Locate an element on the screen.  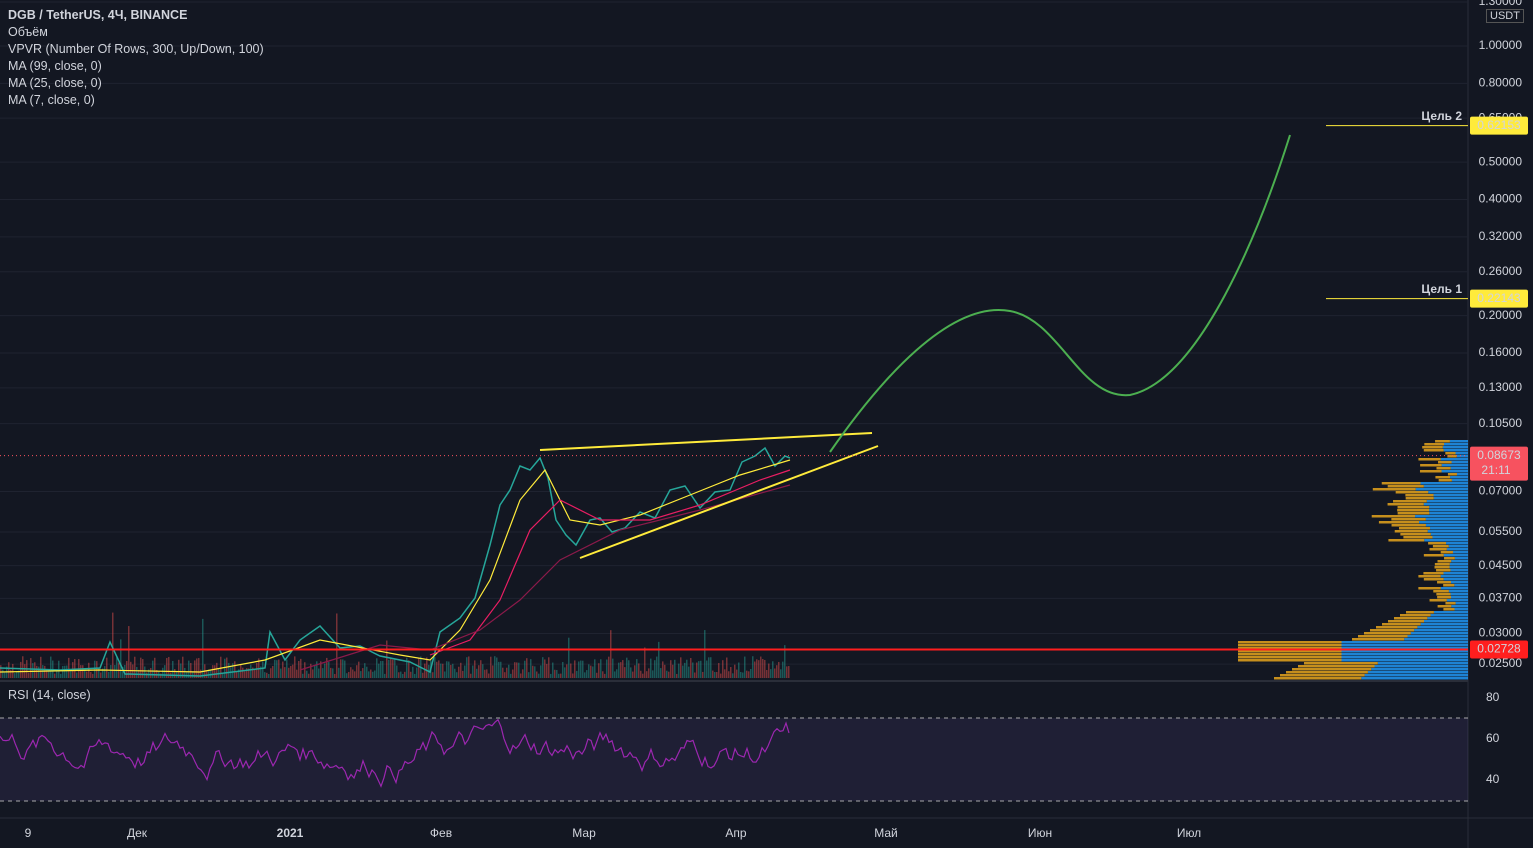
price-label: 0.80000 is located at coordinates (1501, 83).